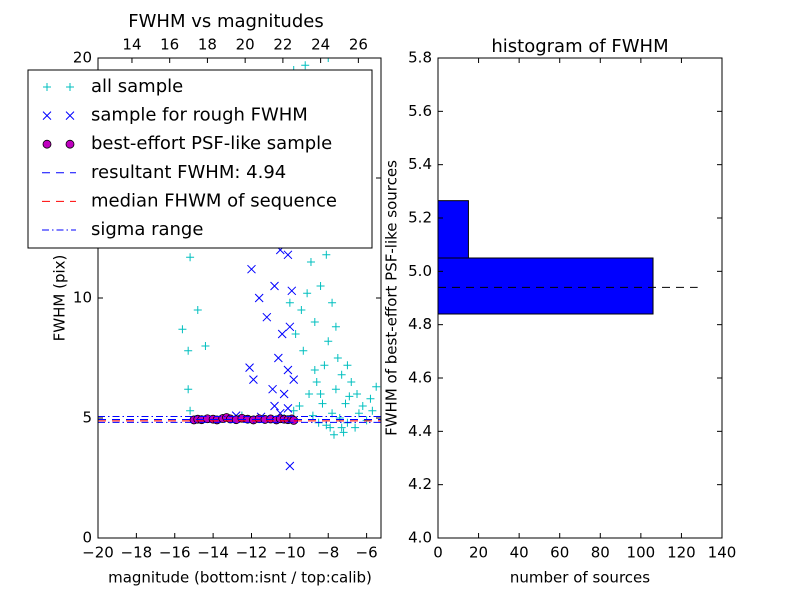  Describe the element at coordinates (131, 45) in the screenshot. I see `x2-tick-label: 14` at that location.